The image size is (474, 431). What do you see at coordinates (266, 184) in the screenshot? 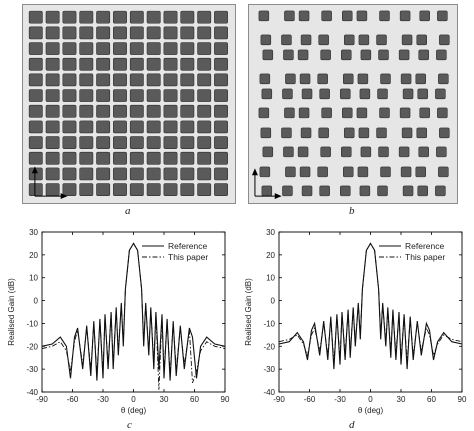
I see `axes-arrow-icon` at bounding box center [266, 184].